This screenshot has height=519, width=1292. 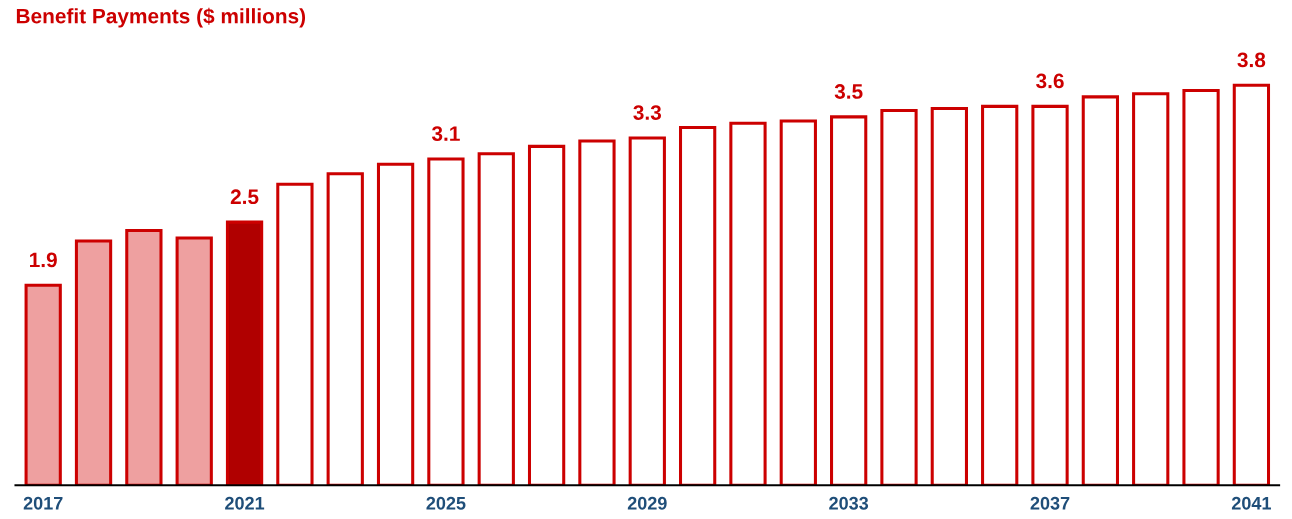 What do you see at coordinates (647, 112) in the screenshot?
I see `data-label: 3.3` at bounding box center [647, 112].